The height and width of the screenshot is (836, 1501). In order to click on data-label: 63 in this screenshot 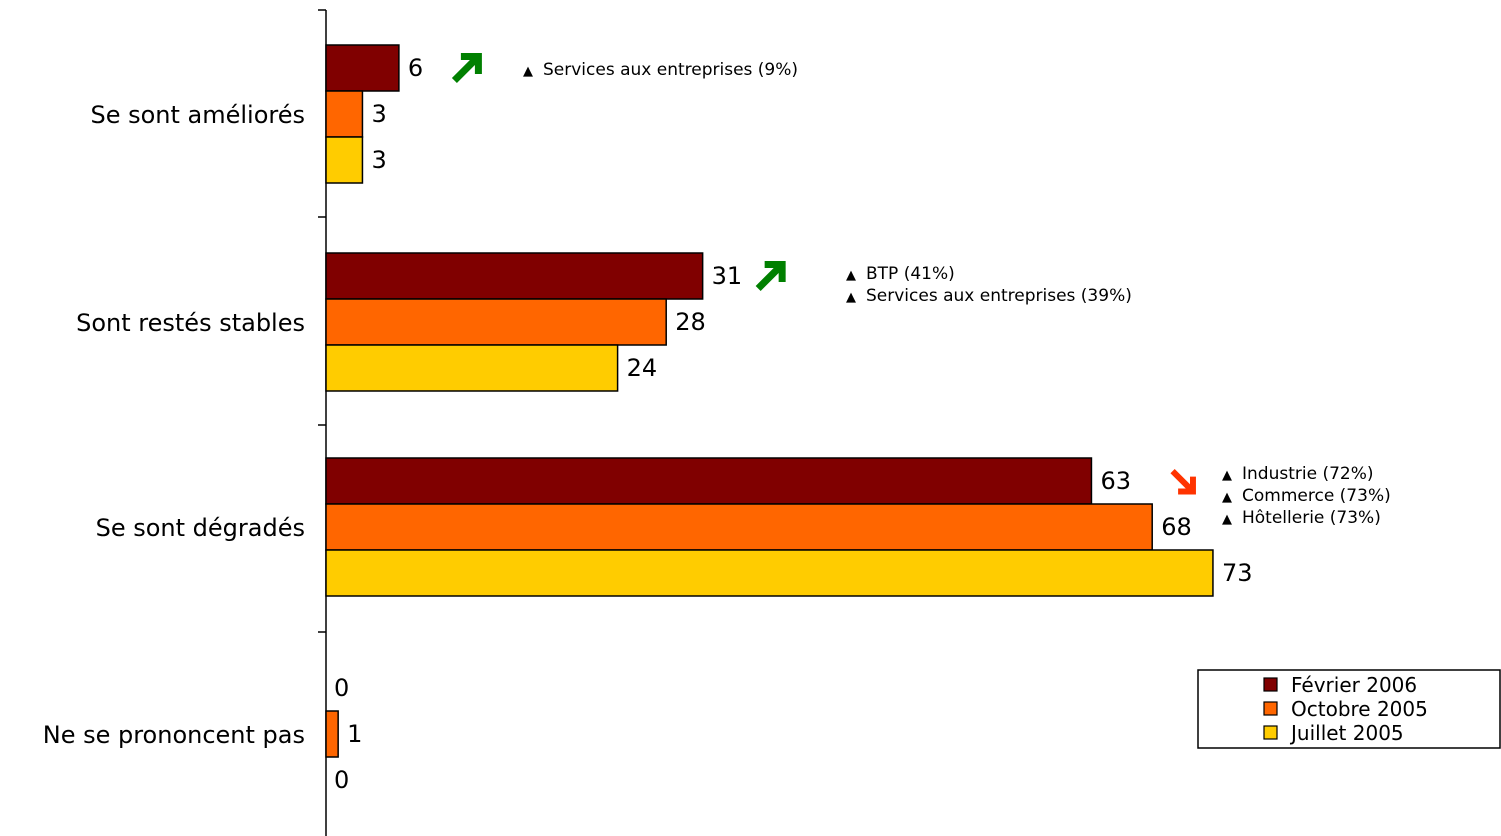, I will do `click(1115, 481)`.